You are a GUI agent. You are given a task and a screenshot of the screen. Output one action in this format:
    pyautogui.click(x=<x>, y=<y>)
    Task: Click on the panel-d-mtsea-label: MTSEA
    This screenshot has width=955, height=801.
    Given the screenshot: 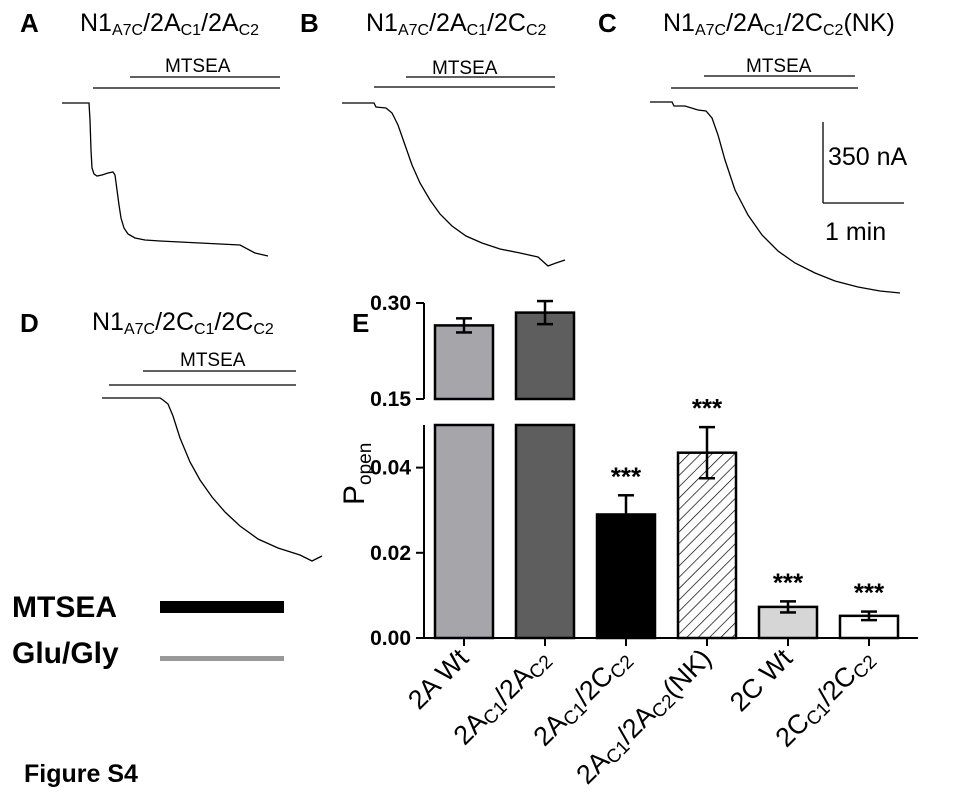 What is the action you would take?
    pyautogui.click(x=213, y=360)
    